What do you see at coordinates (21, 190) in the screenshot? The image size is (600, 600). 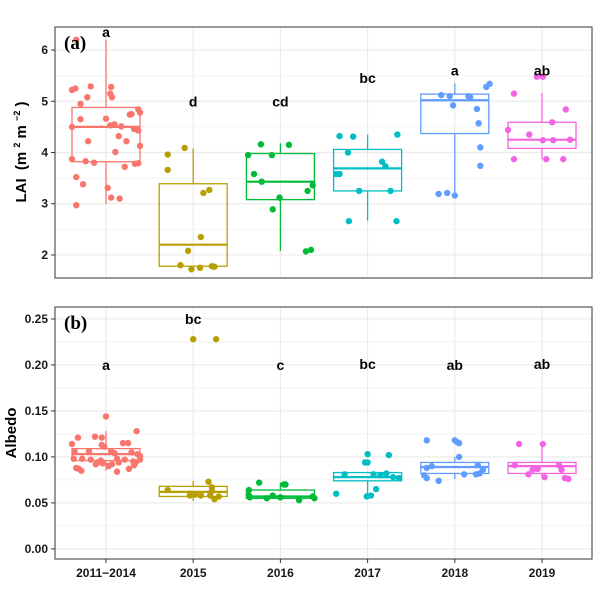 I see `y-title-main: LAI` at bounding box center [21, 190].